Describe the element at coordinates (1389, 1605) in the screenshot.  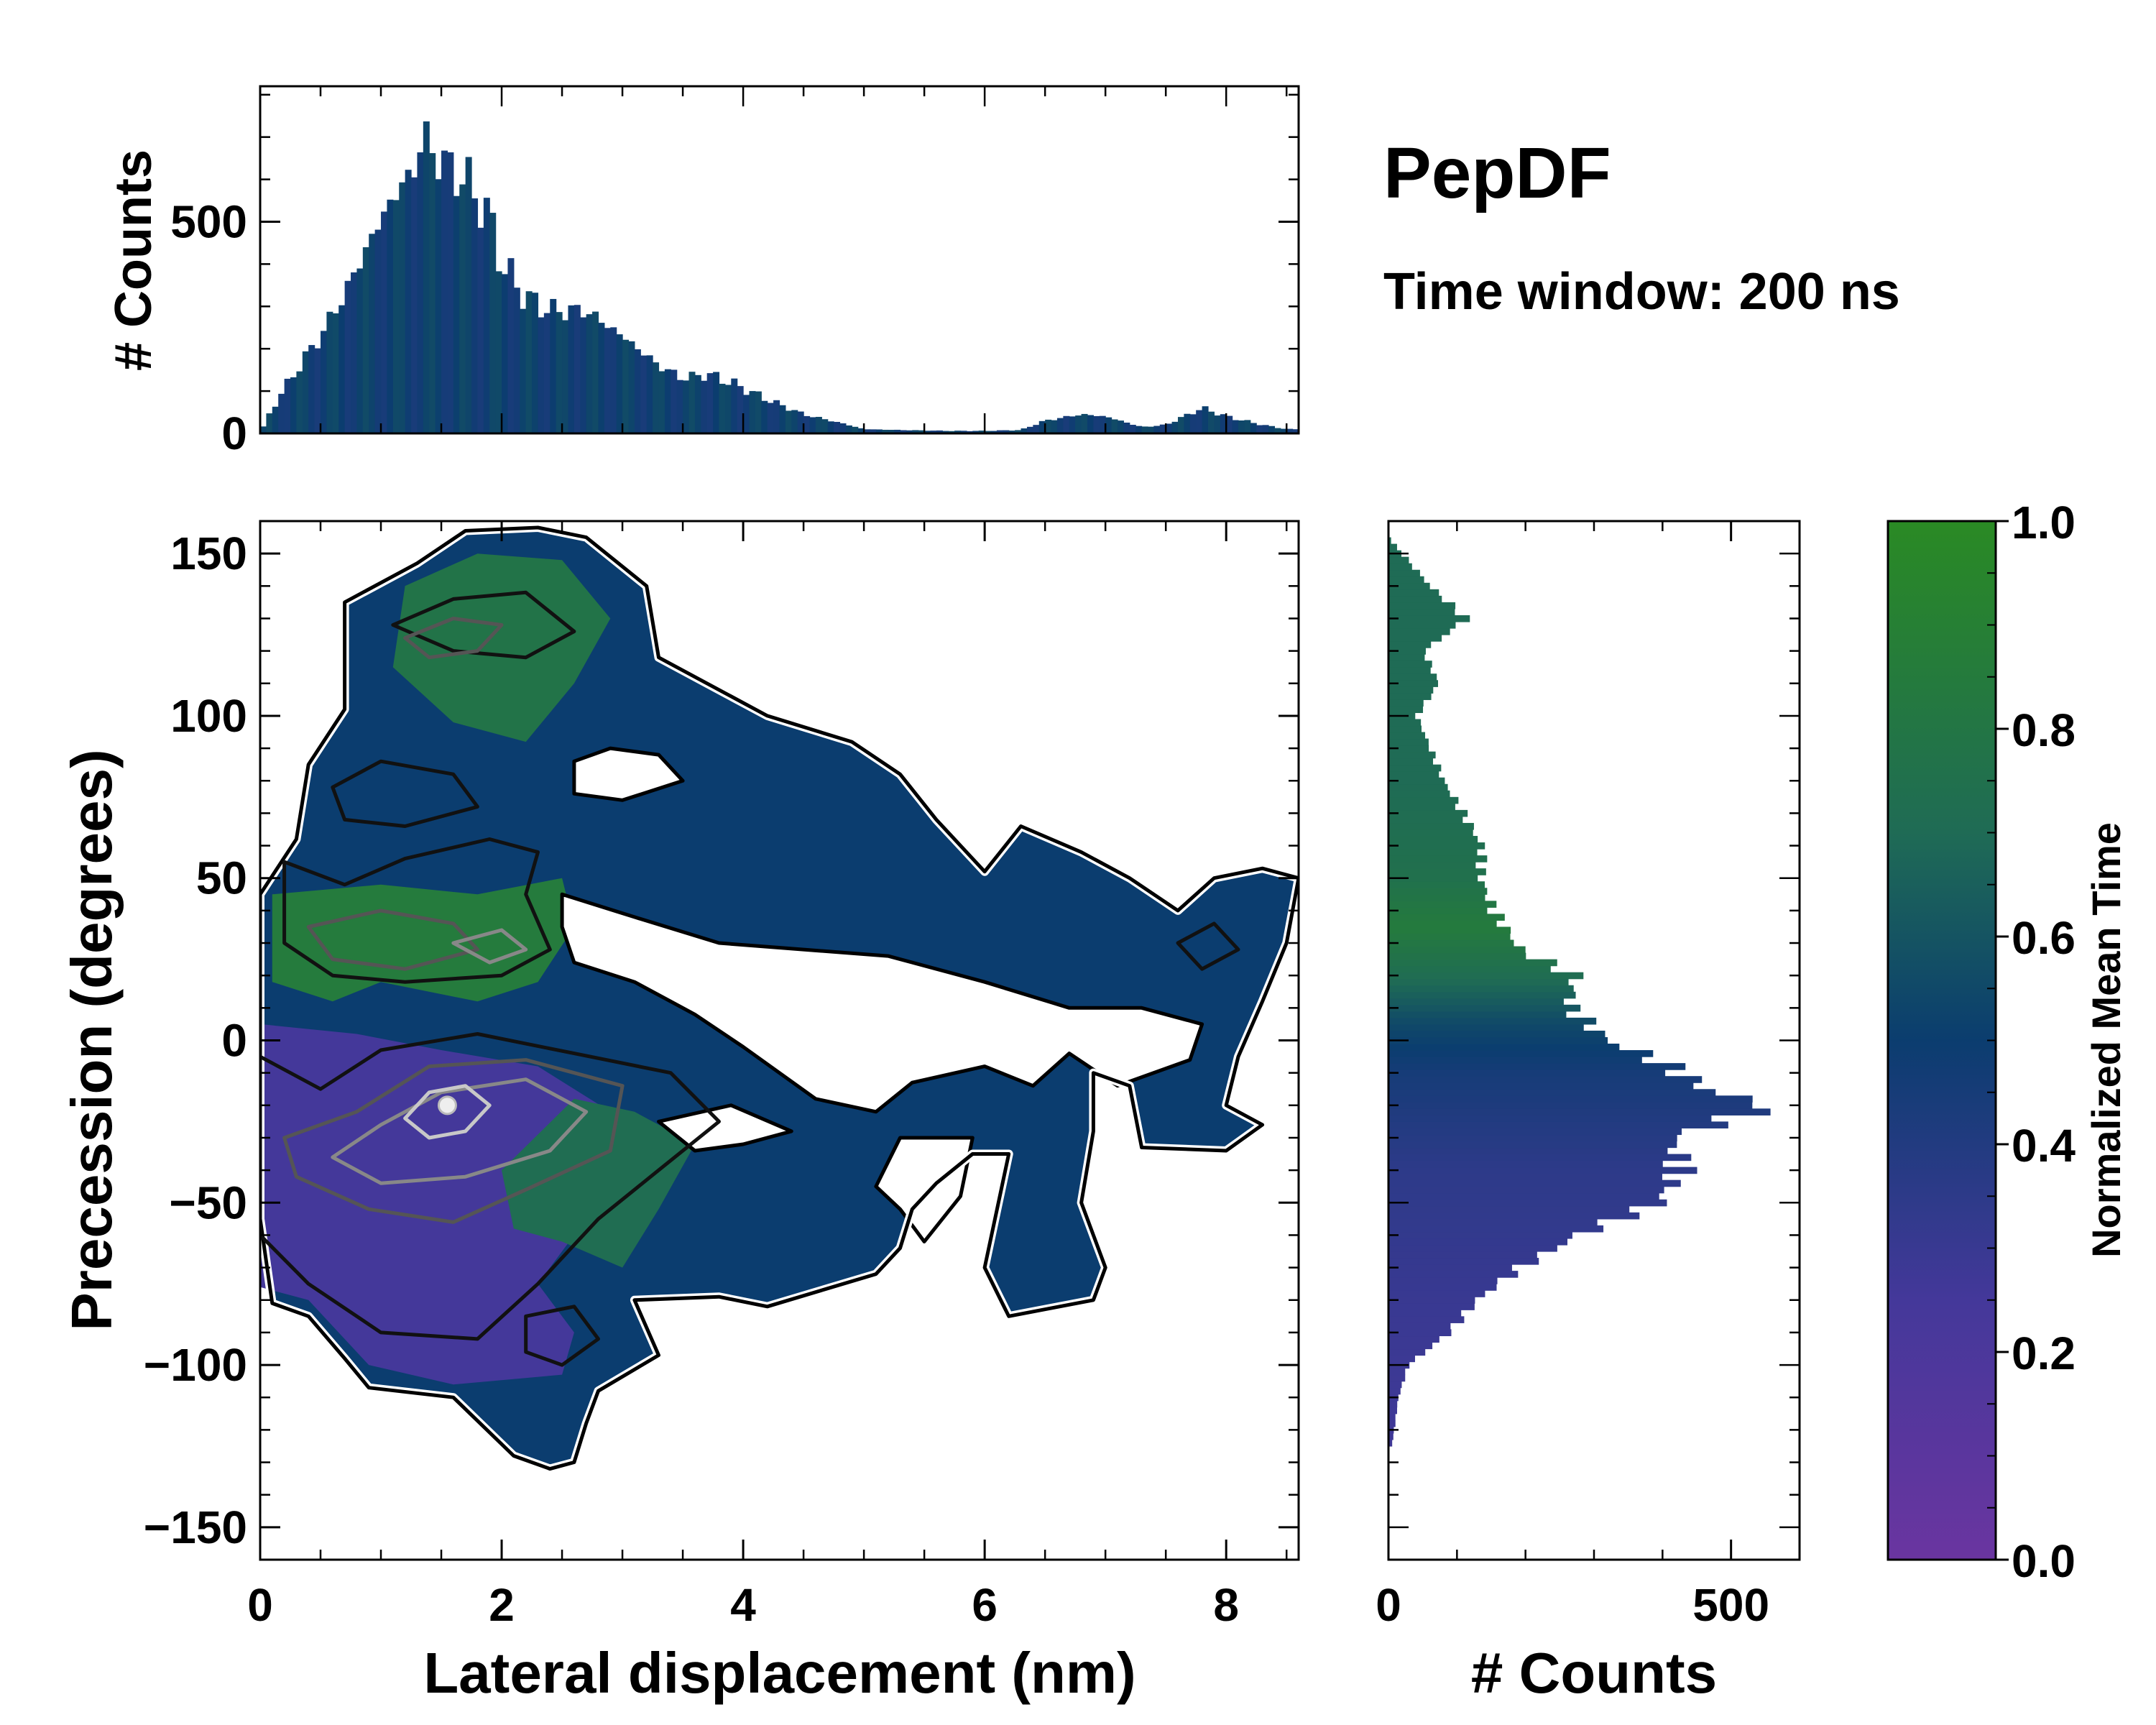
I see `right-xtick-label: 0` at that location.